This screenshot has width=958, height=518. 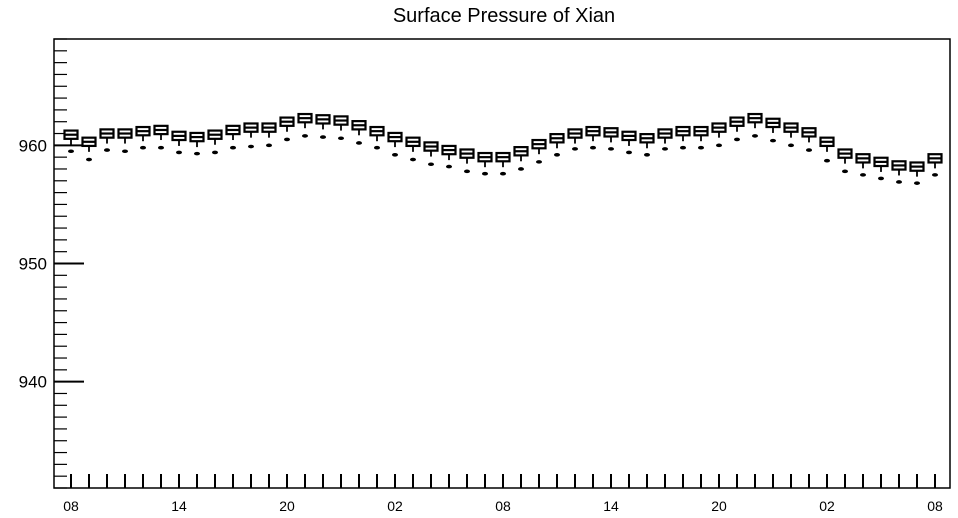 What do you see at coordinates (719, 506) in the screenshot?
I see `x-tick-label: 20` at bounding box center [719, 506].